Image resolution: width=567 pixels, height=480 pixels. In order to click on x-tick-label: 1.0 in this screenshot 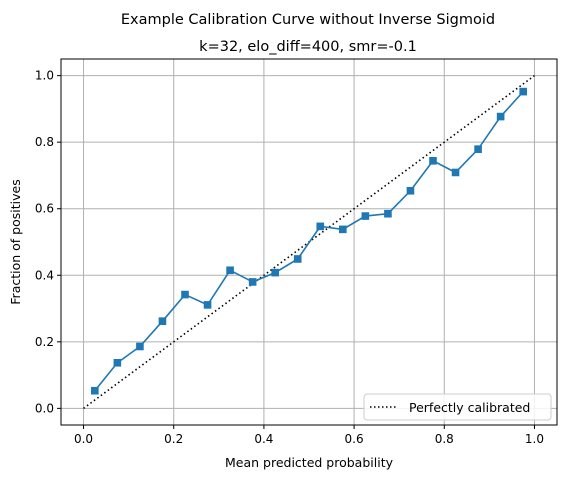, I will do `click(534, 439)`.